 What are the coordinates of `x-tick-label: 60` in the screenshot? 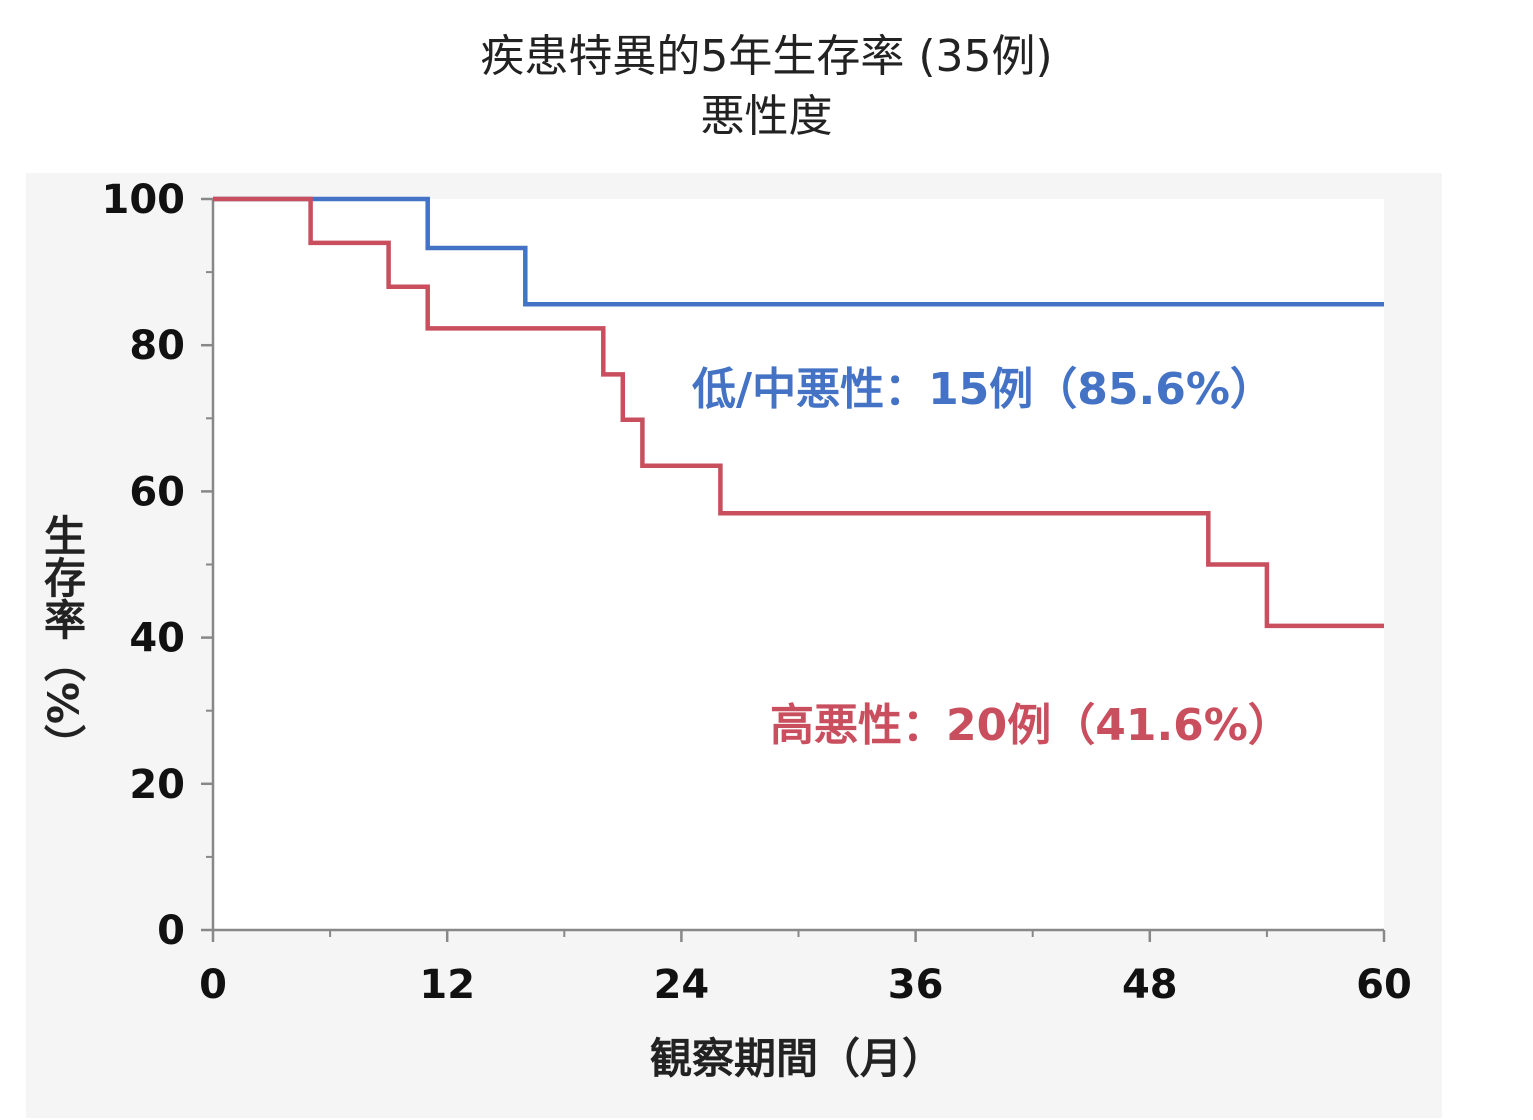 It's located at (1384, 985).